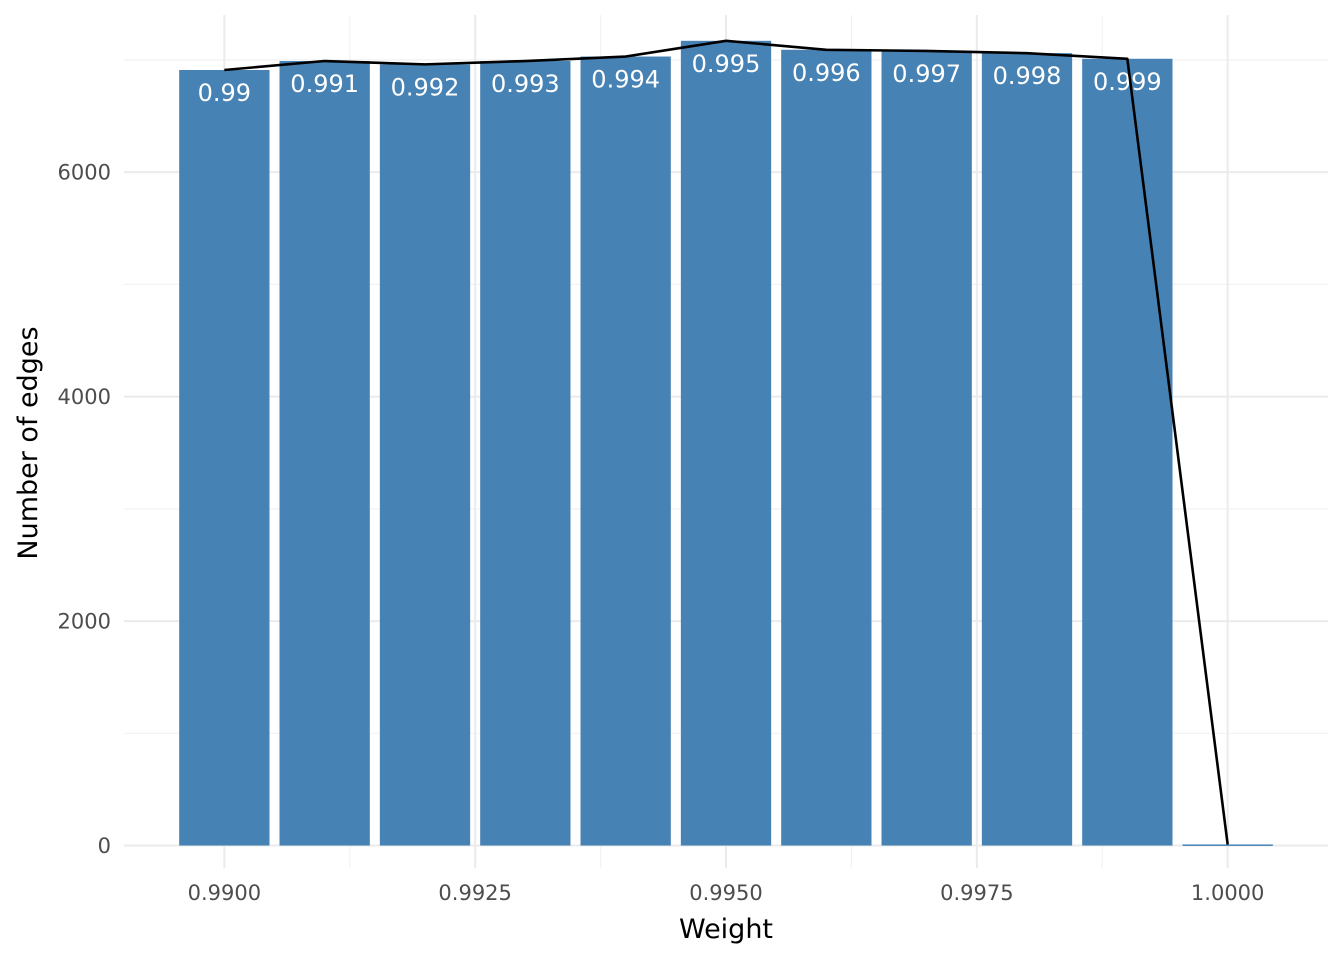 The width and height of the screenshot is (1344, 960). I want to click on bar-label: 0.992, so click(425, 87).